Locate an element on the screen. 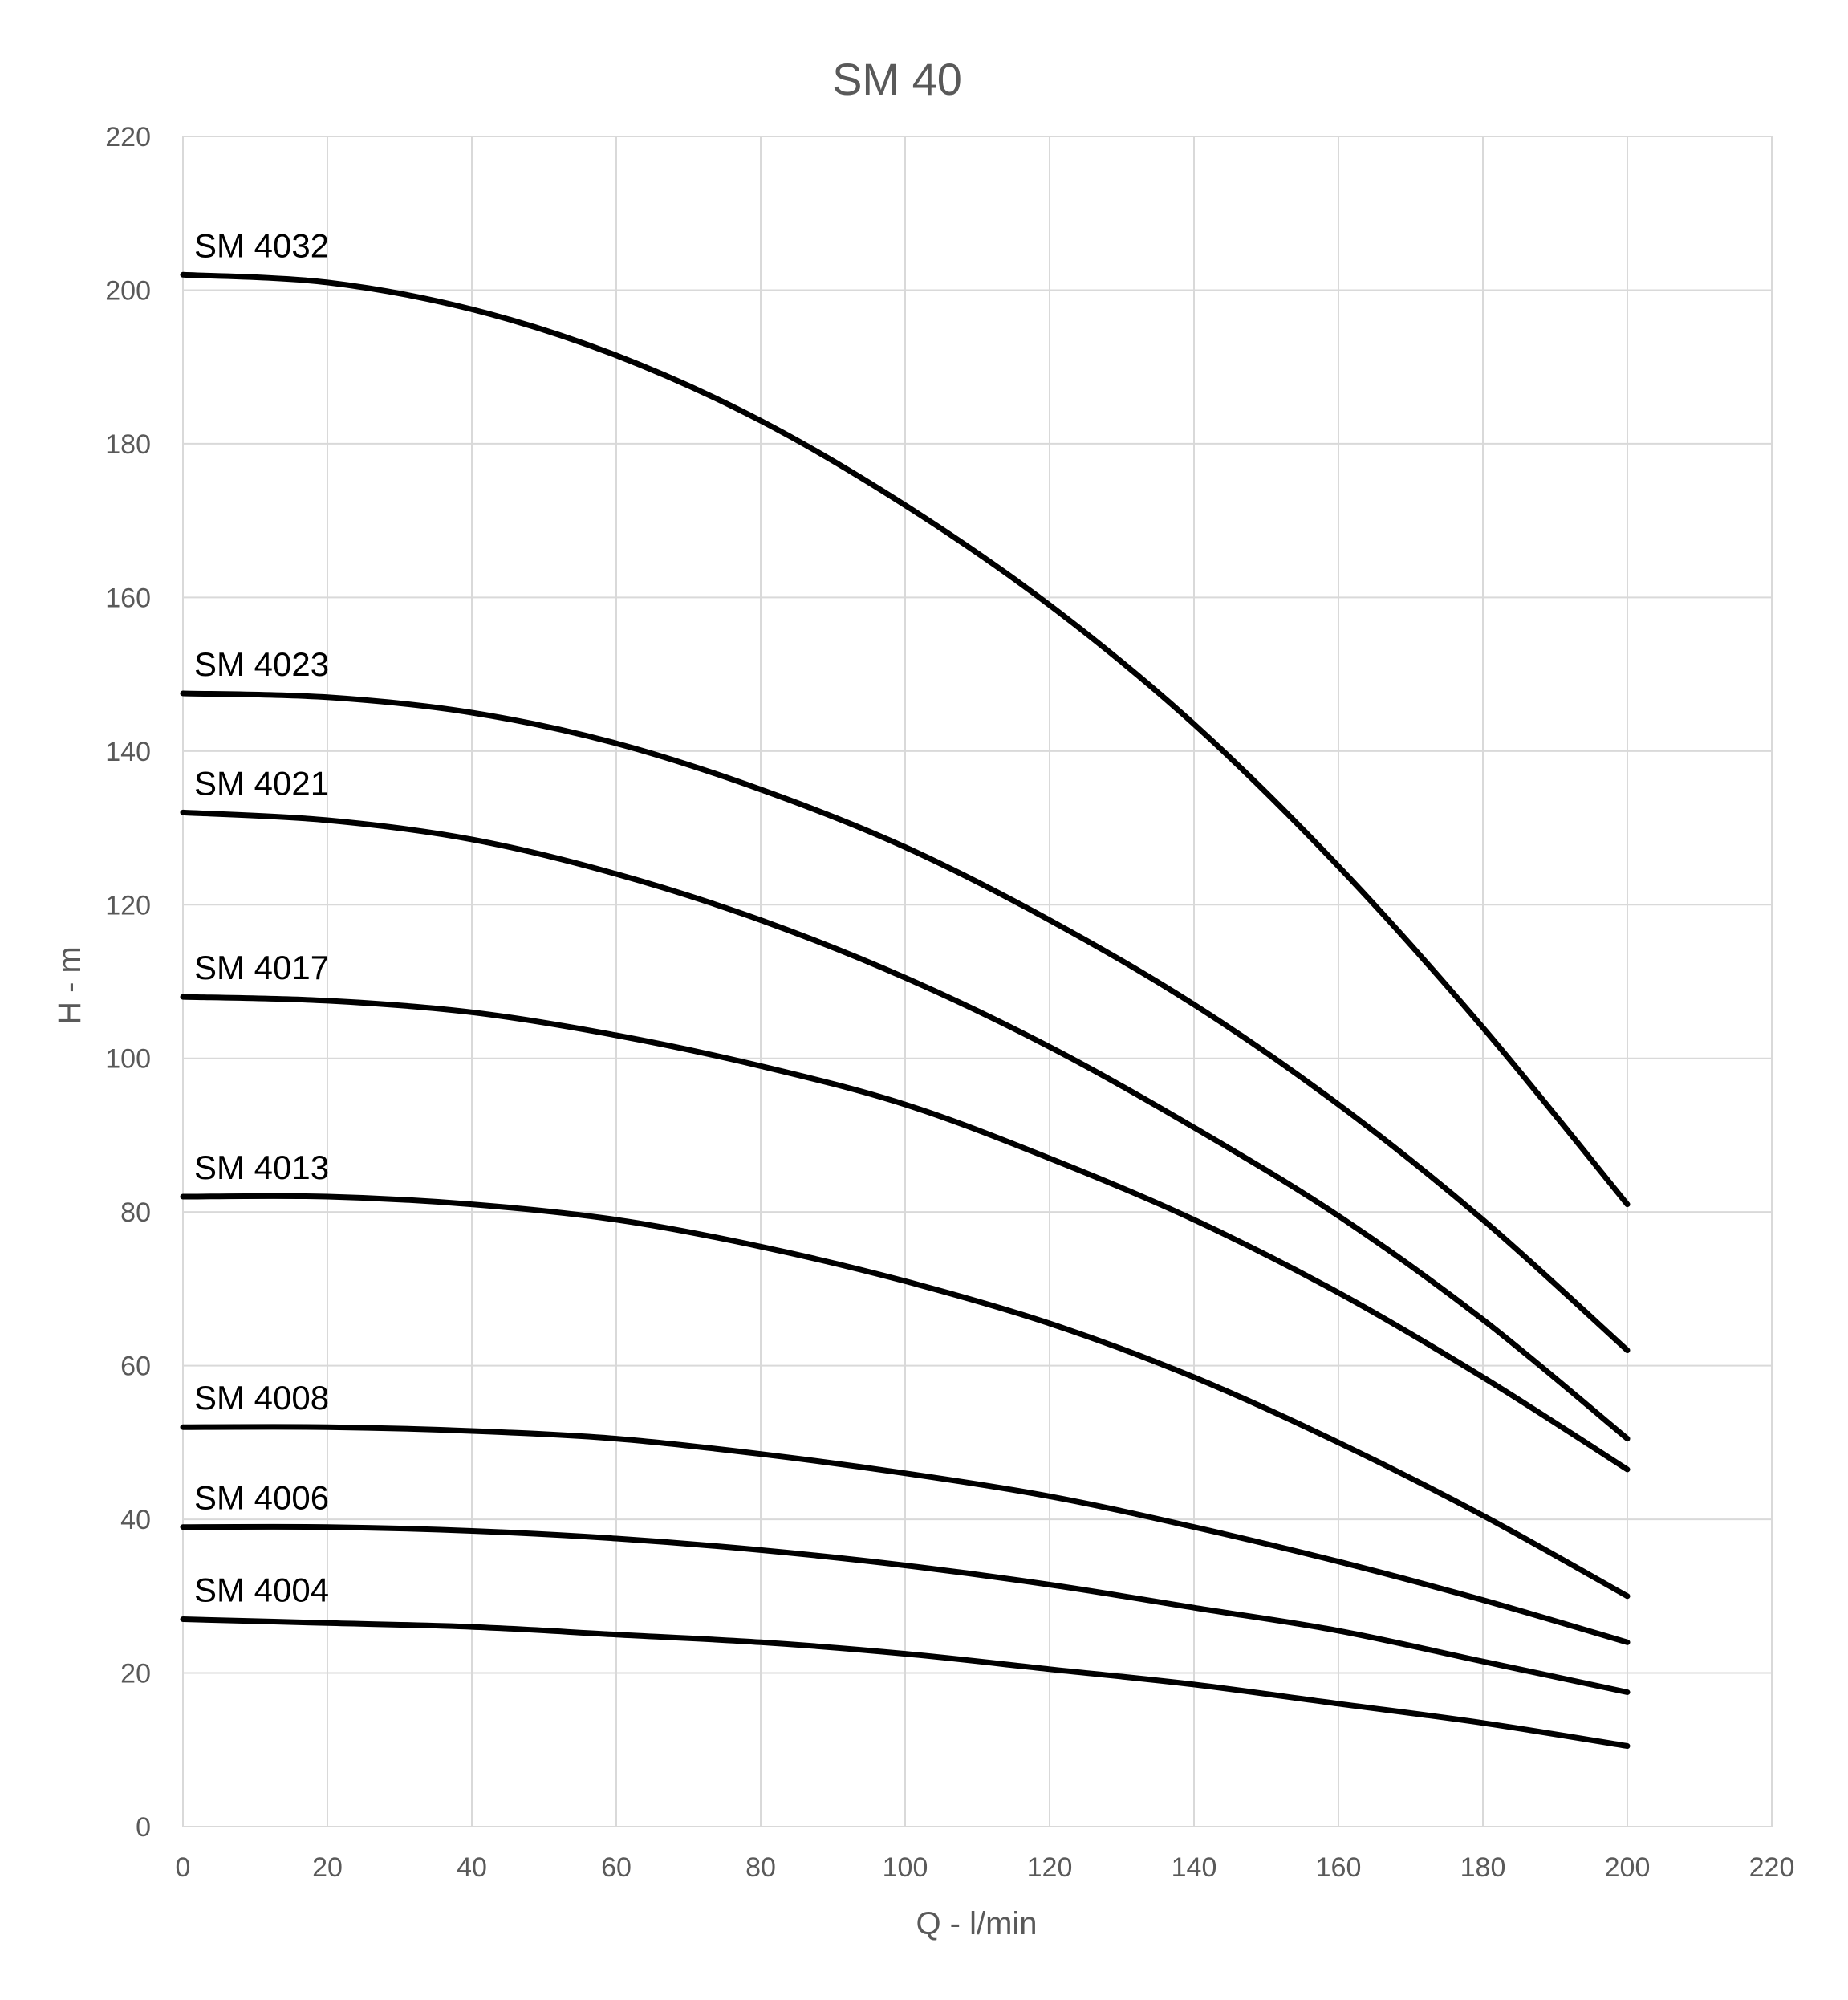  chart-title: SM 40 is located at coordinates (897, 79).